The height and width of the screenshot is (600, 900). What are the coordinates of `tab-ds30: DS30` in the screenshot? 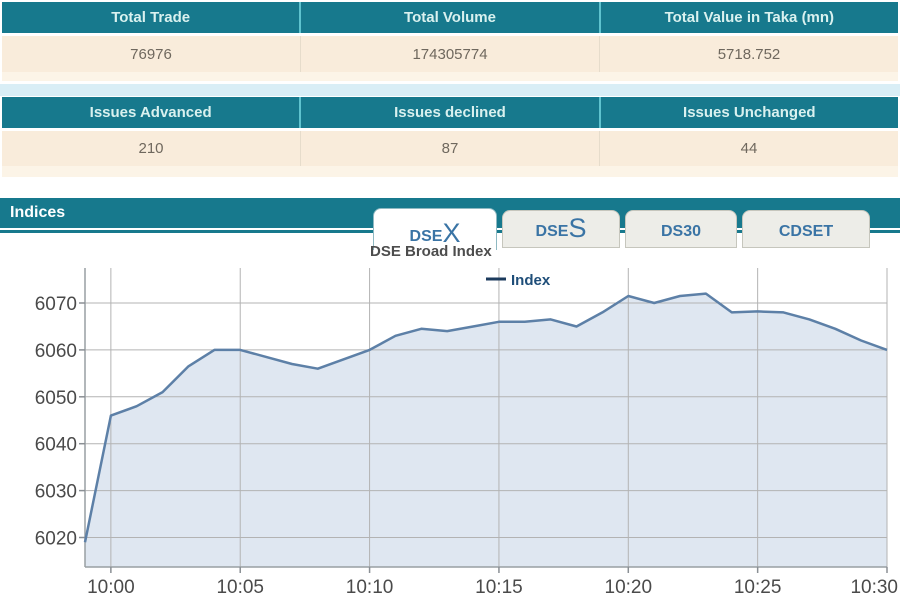 It's located at (681, 229).